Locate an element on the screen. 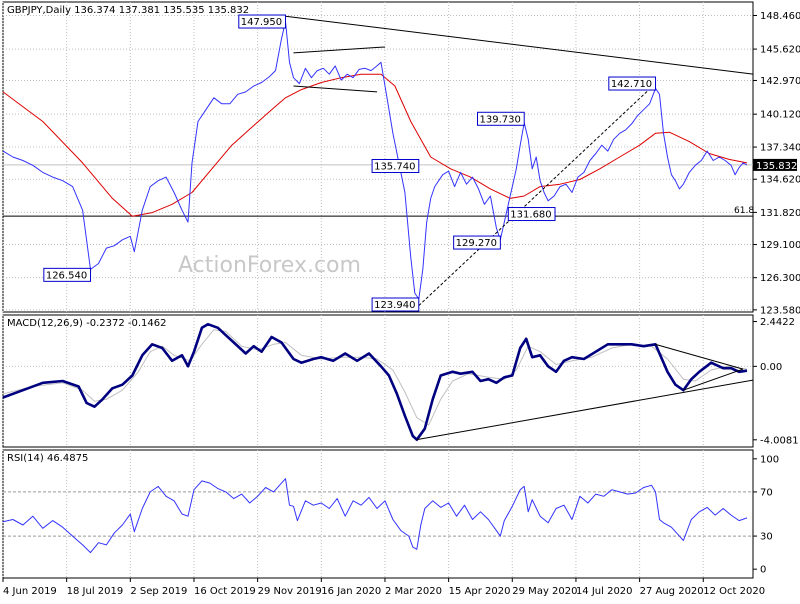 The height and width of the screenshot is (604, 800). y-tick-label-macd: -4.0081 is located at coordinates (779, 440).